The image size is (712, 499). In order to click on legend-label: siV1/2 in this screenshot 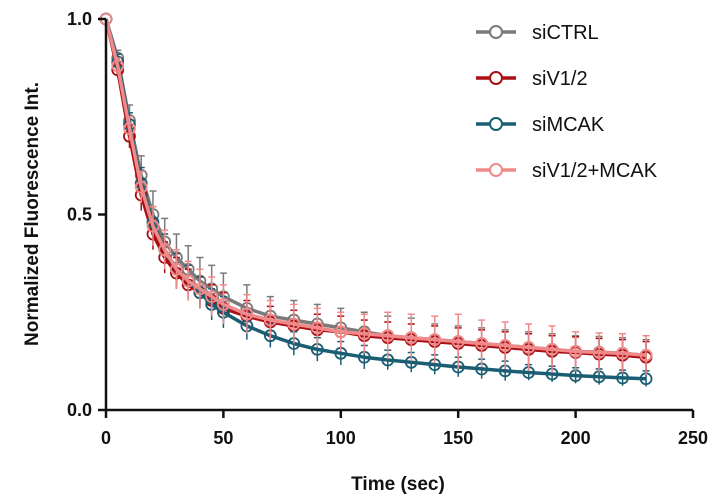, I will do `click(560, 79)`.